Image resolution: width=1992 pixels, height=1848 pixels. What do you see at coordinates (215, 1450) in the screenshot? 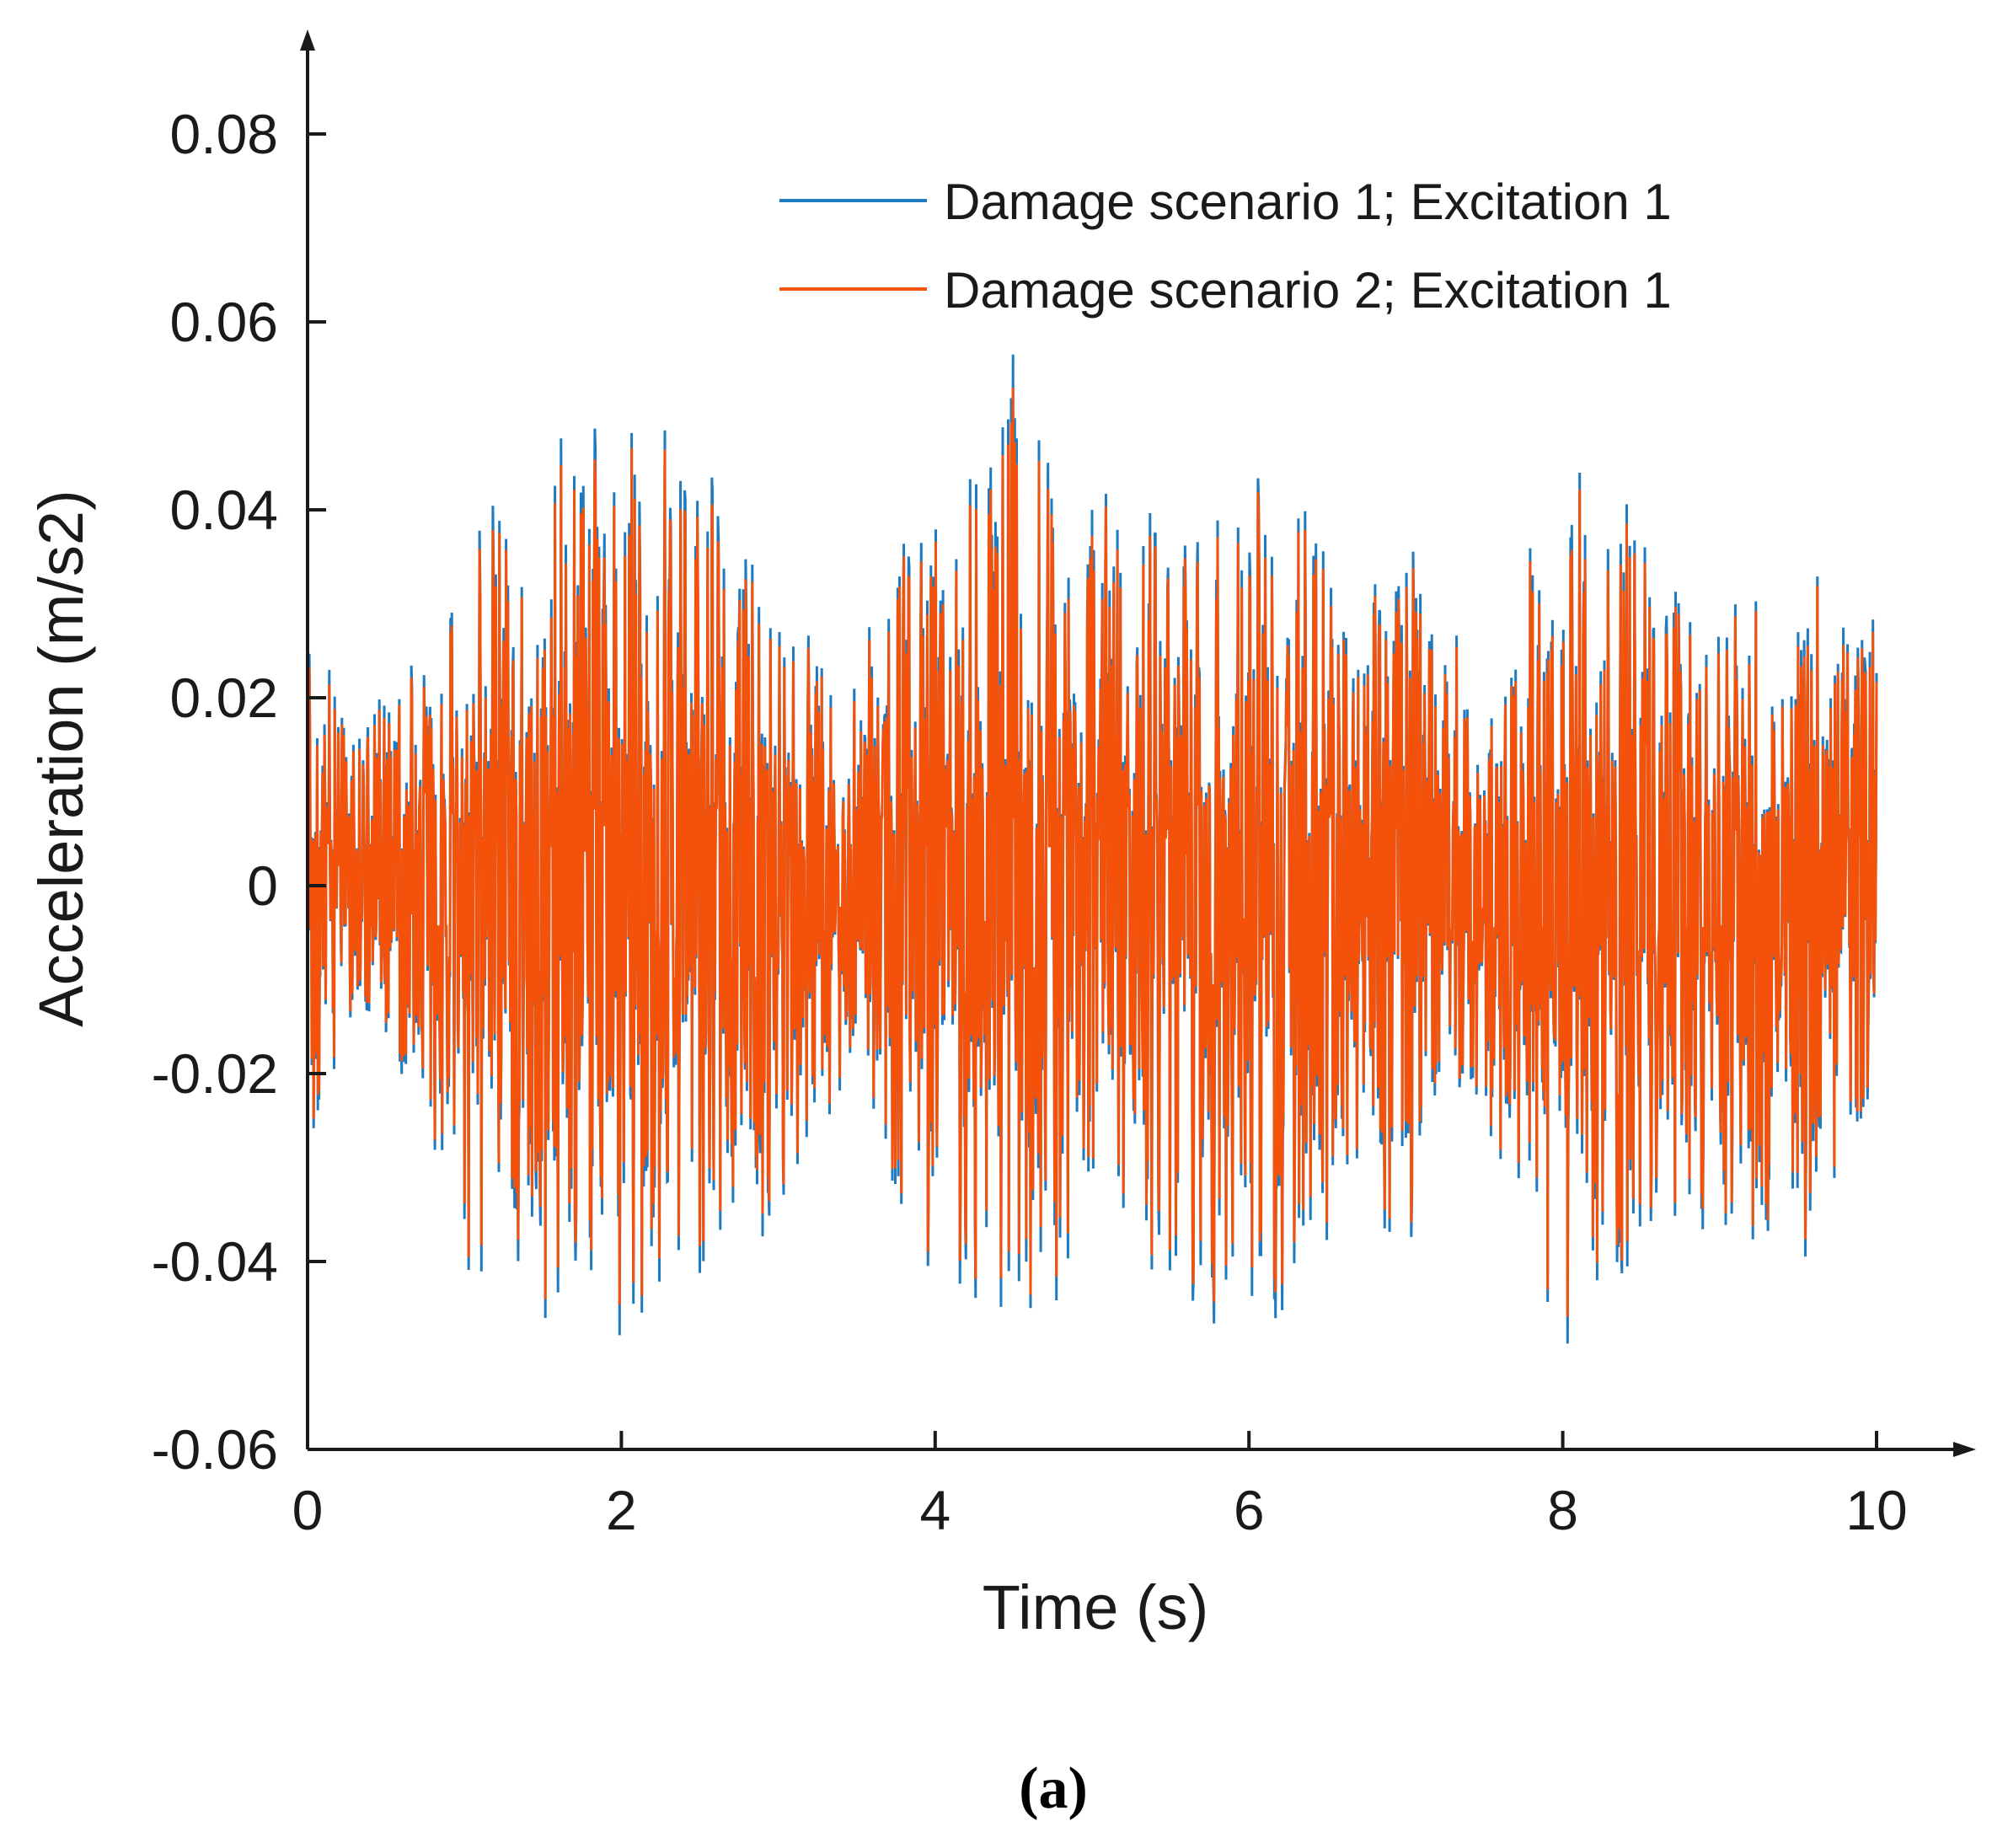
I see `y-tick-label: -0.06` at bounding box center [215, 1450].